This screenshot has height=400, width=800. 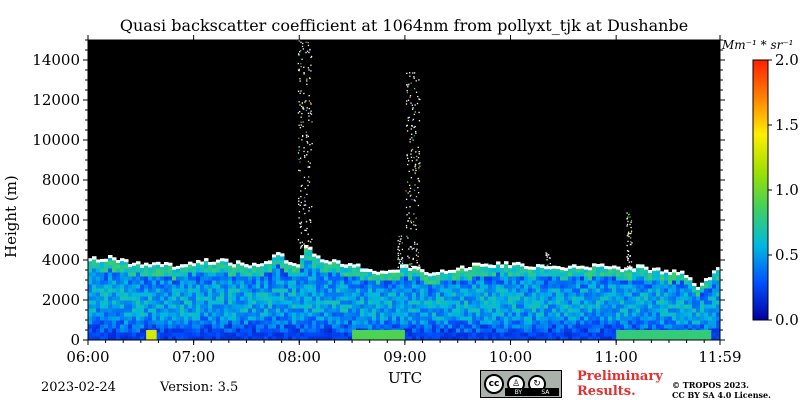 I want to click on preliminary-line1: Preliminary, so click(x=620, y=376).